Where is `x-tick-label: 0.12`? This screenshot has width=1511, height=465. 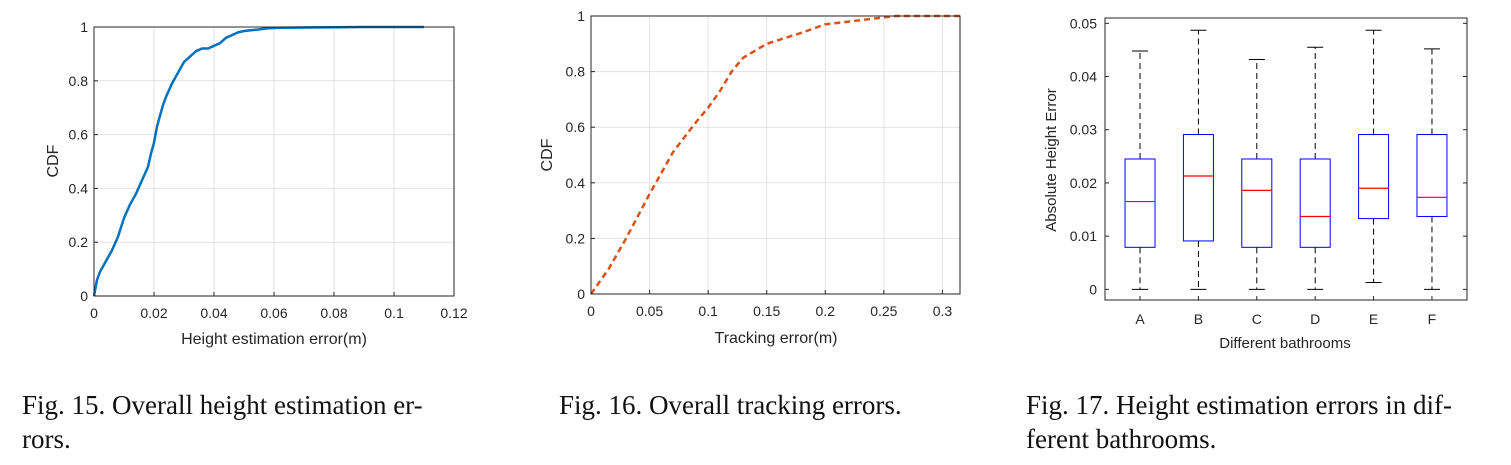 x-tick-label: 0.12 is located at coordinates (453, 313).